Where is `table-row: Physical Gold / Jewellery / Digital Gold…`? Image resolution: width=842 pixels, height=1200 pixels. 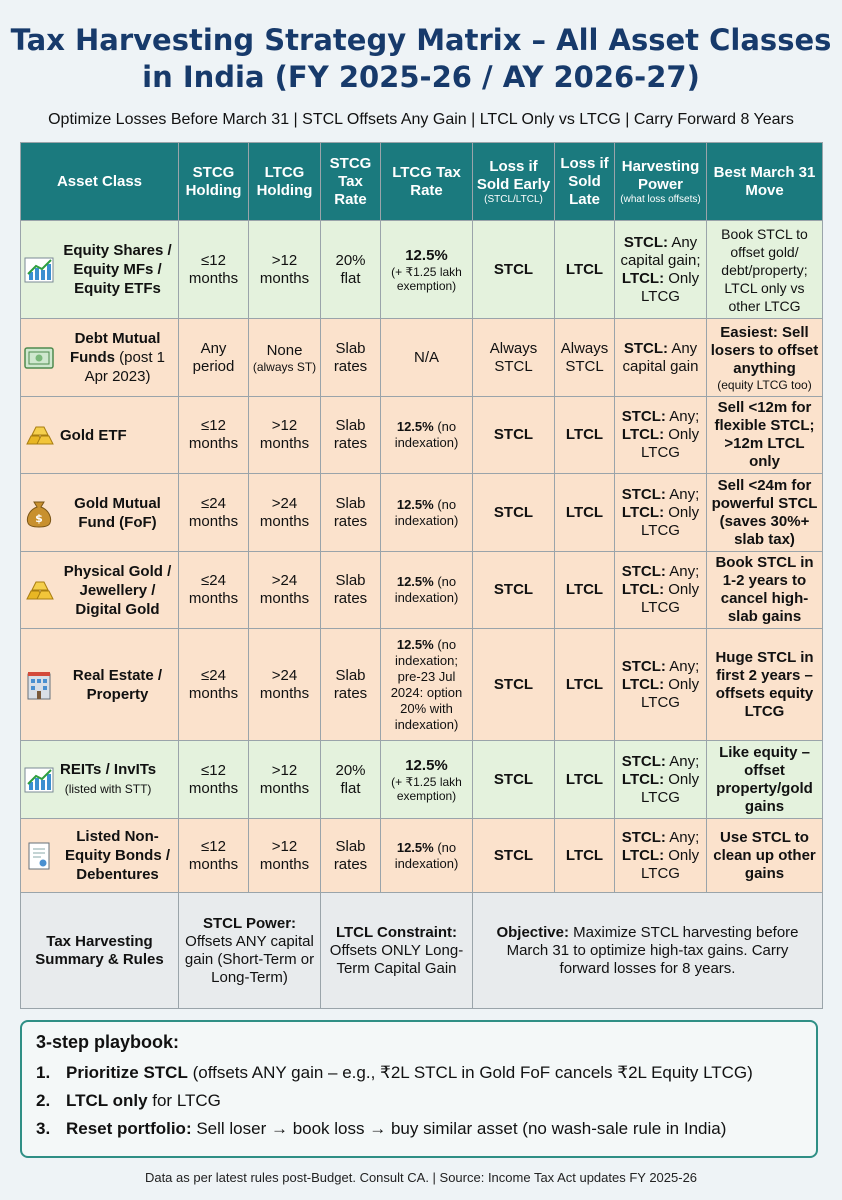
table-row: Physical Gold / Jewellery / Digital Gold… is located at coordinates (421, 590).